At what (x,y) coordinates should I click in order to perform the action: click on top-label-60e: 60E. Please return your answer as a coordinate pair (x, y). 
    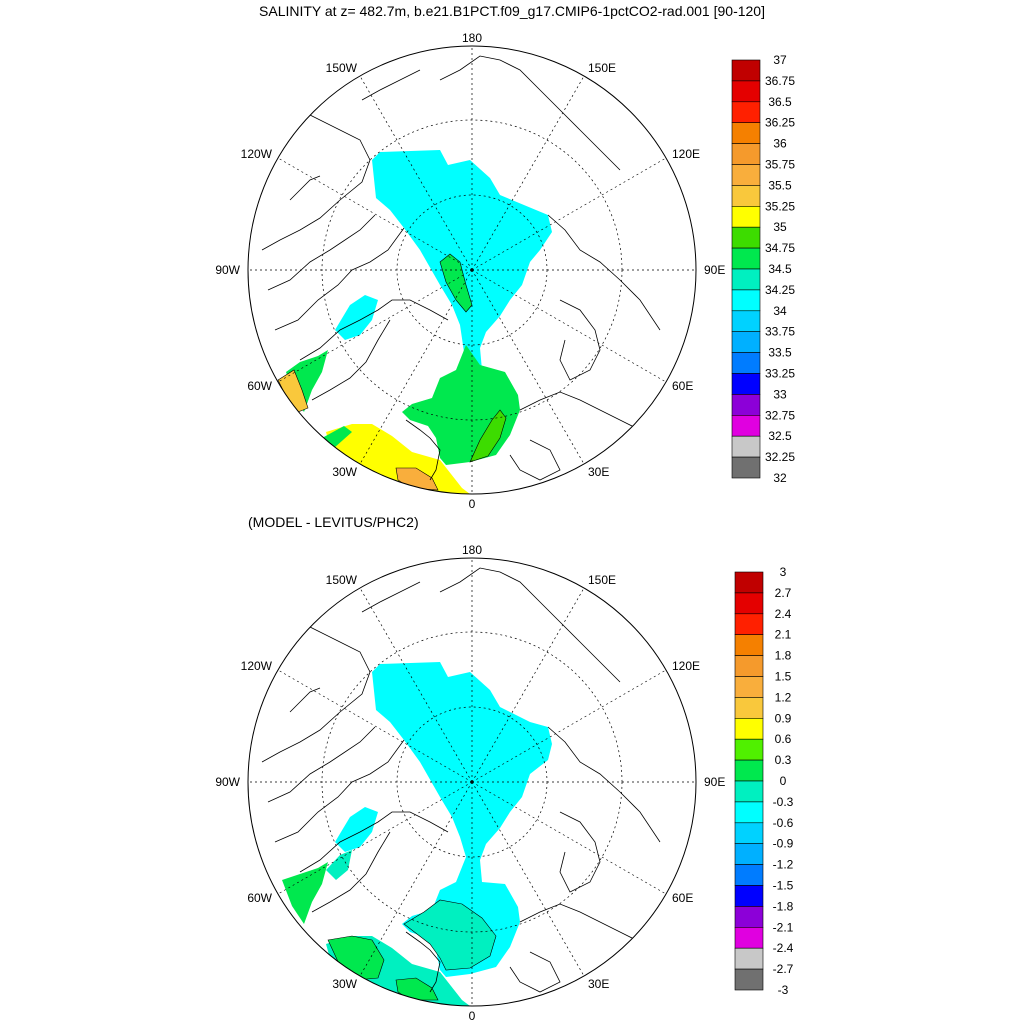
    Looking at the image, I should click on (682, 386).